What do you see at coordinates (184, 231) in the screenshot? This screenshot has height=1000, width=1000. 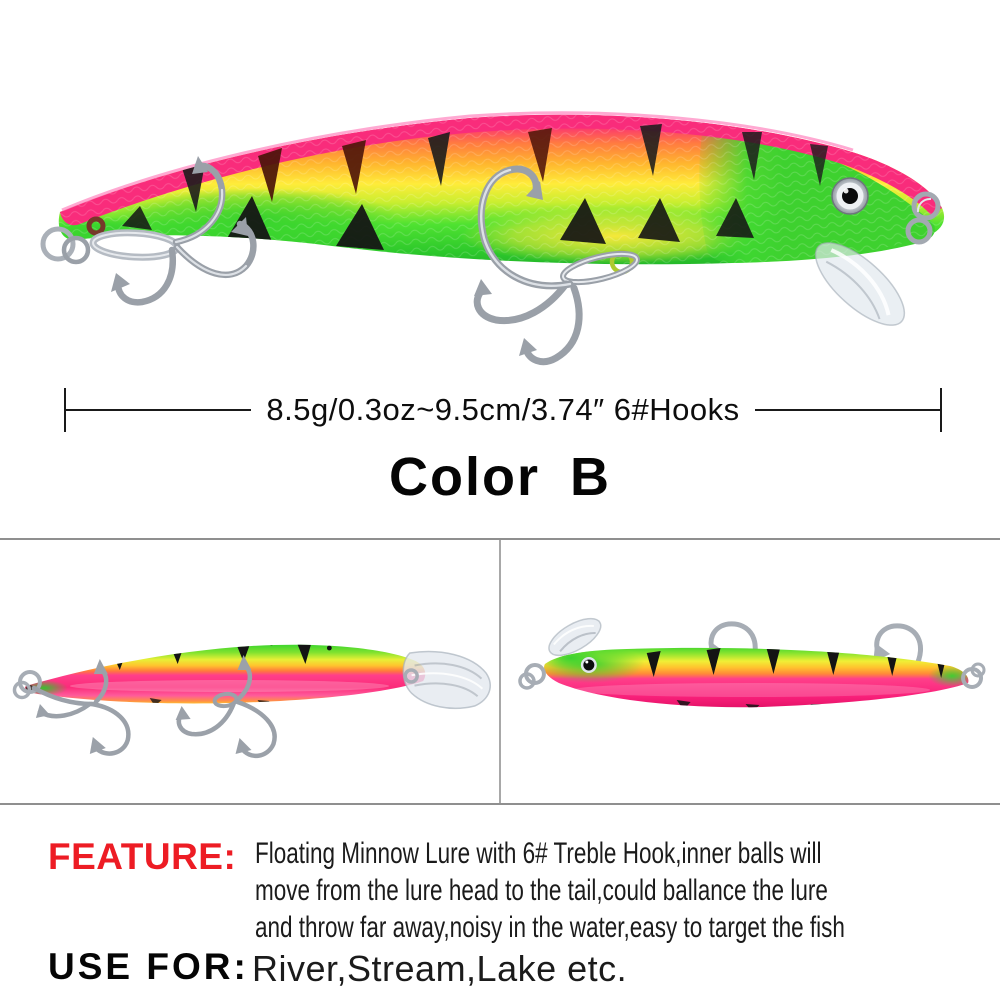 I see `tail-treble-hook` at bounding box center [184, 231].